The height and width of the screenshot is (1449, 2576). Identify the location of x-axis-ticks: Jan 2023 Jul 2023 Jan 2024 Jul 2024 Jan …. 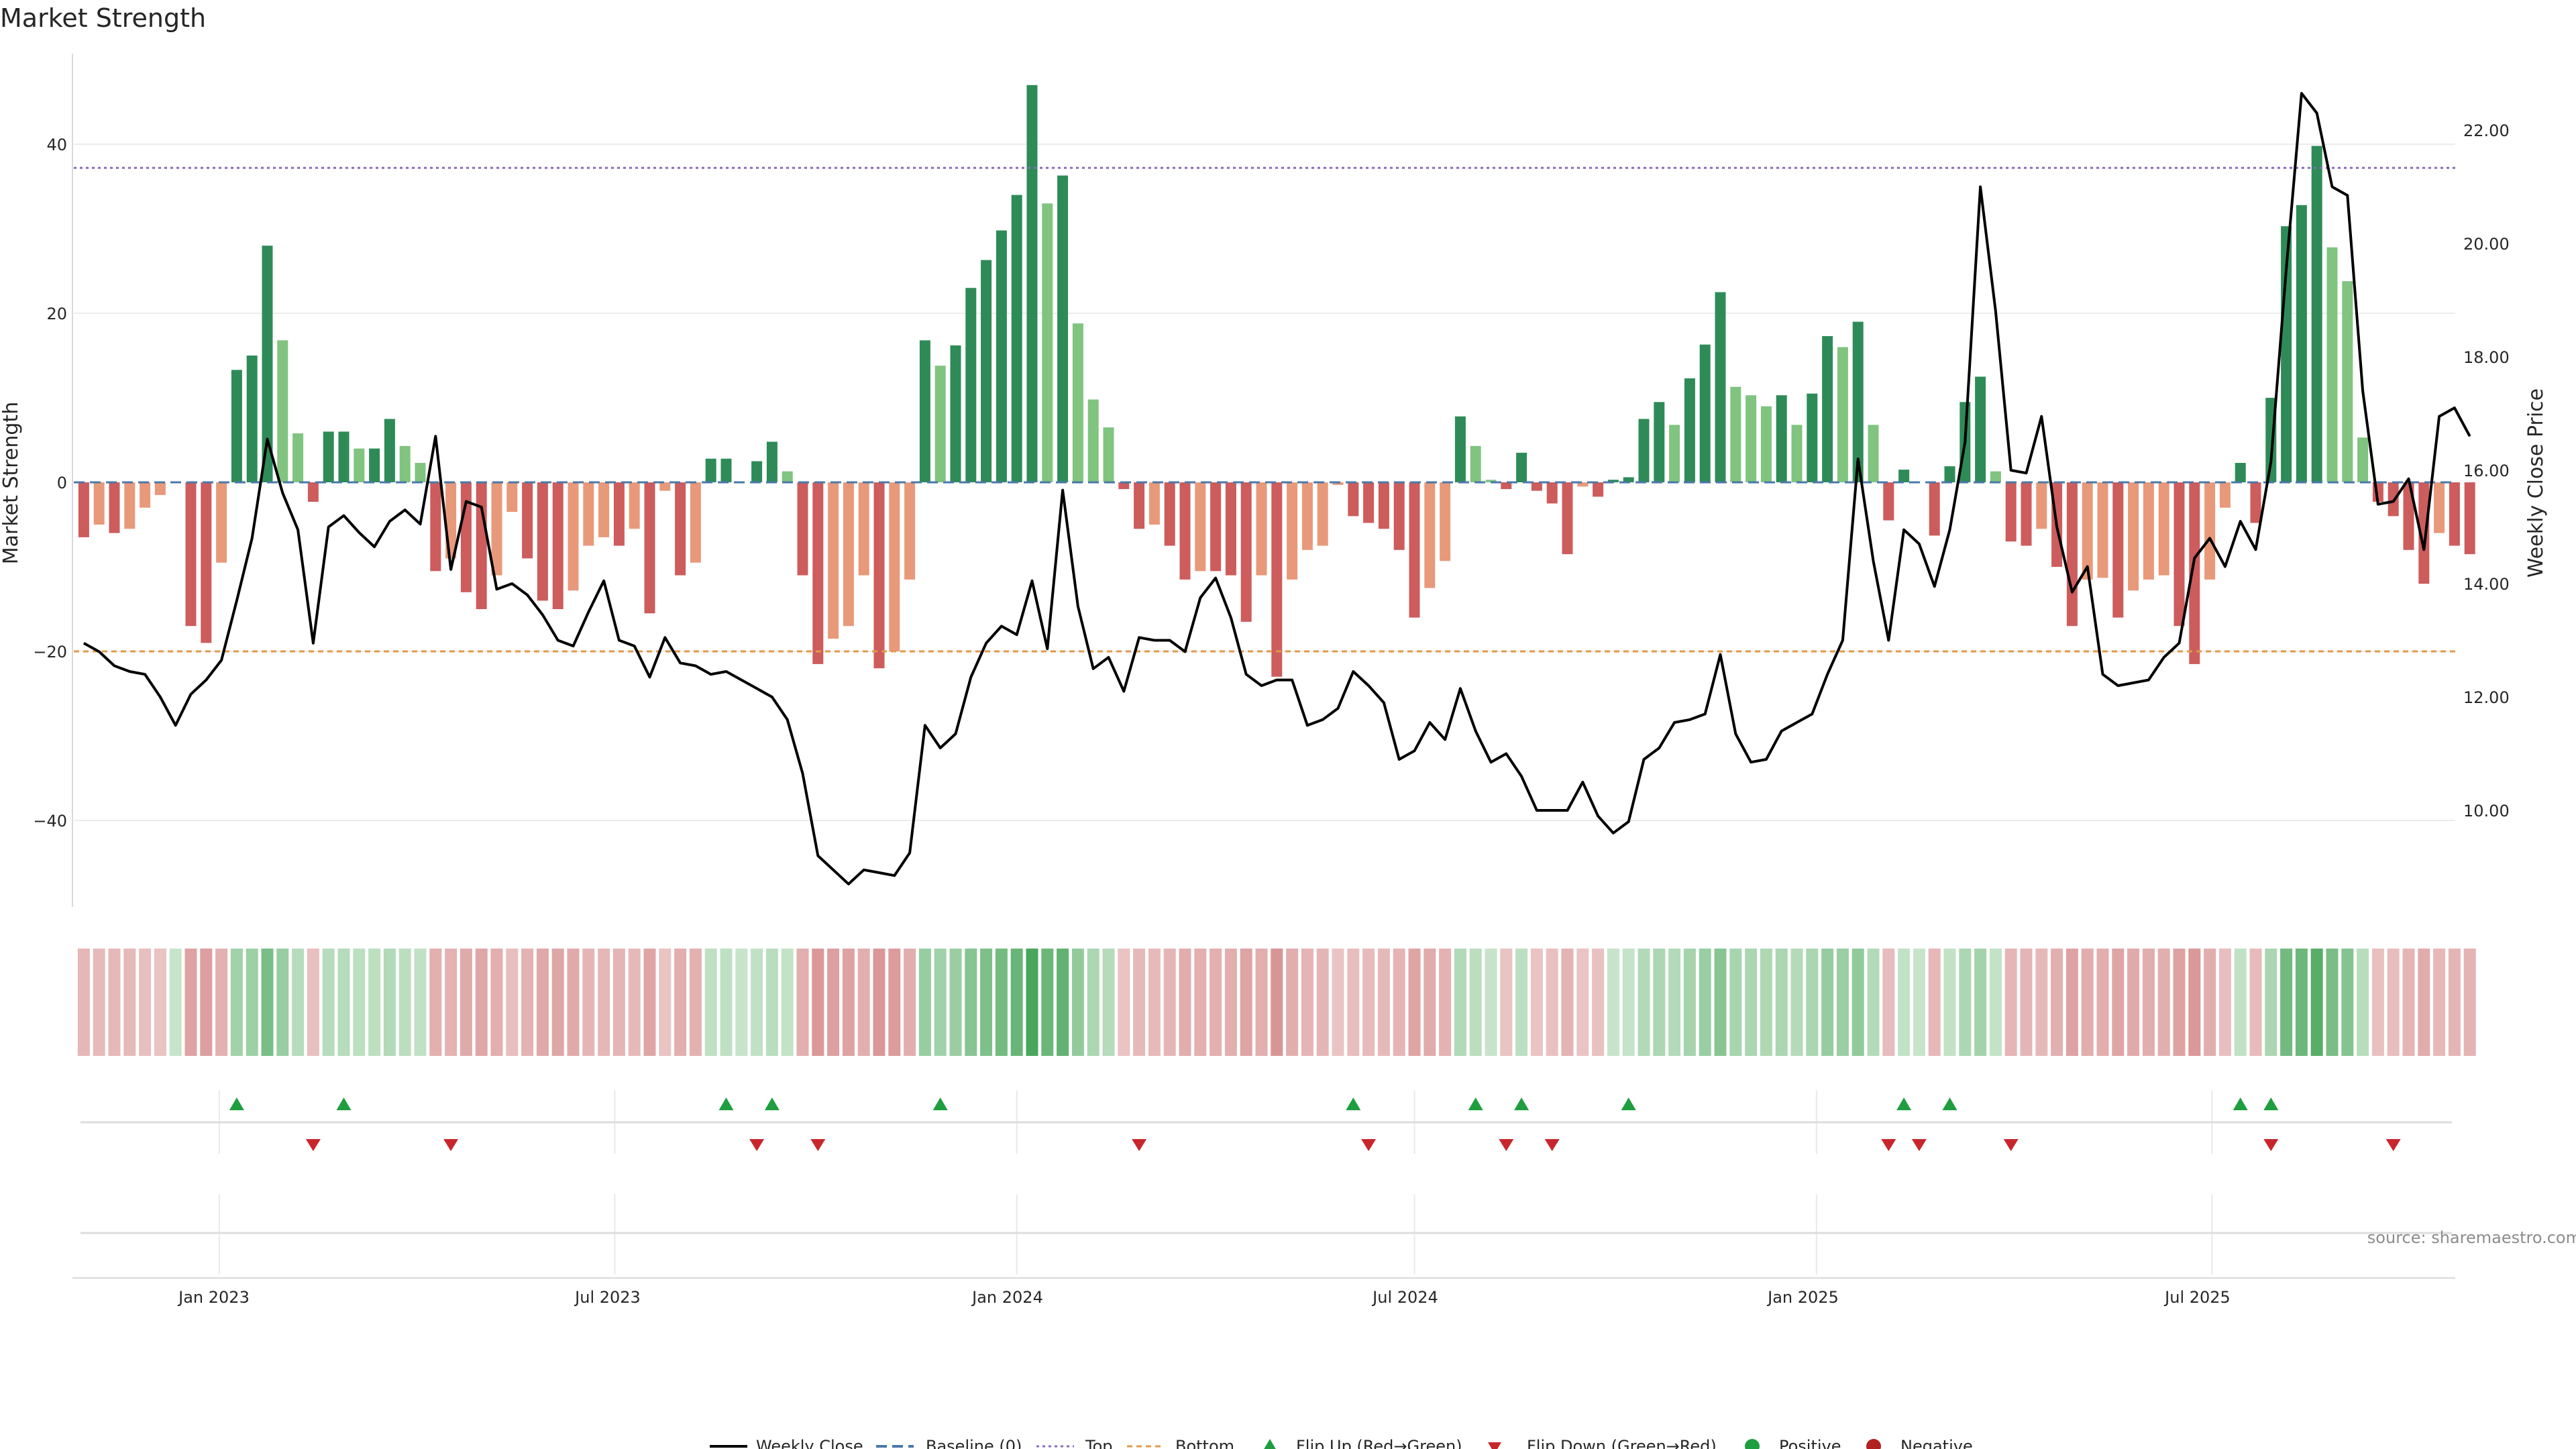
(1204, 1297).